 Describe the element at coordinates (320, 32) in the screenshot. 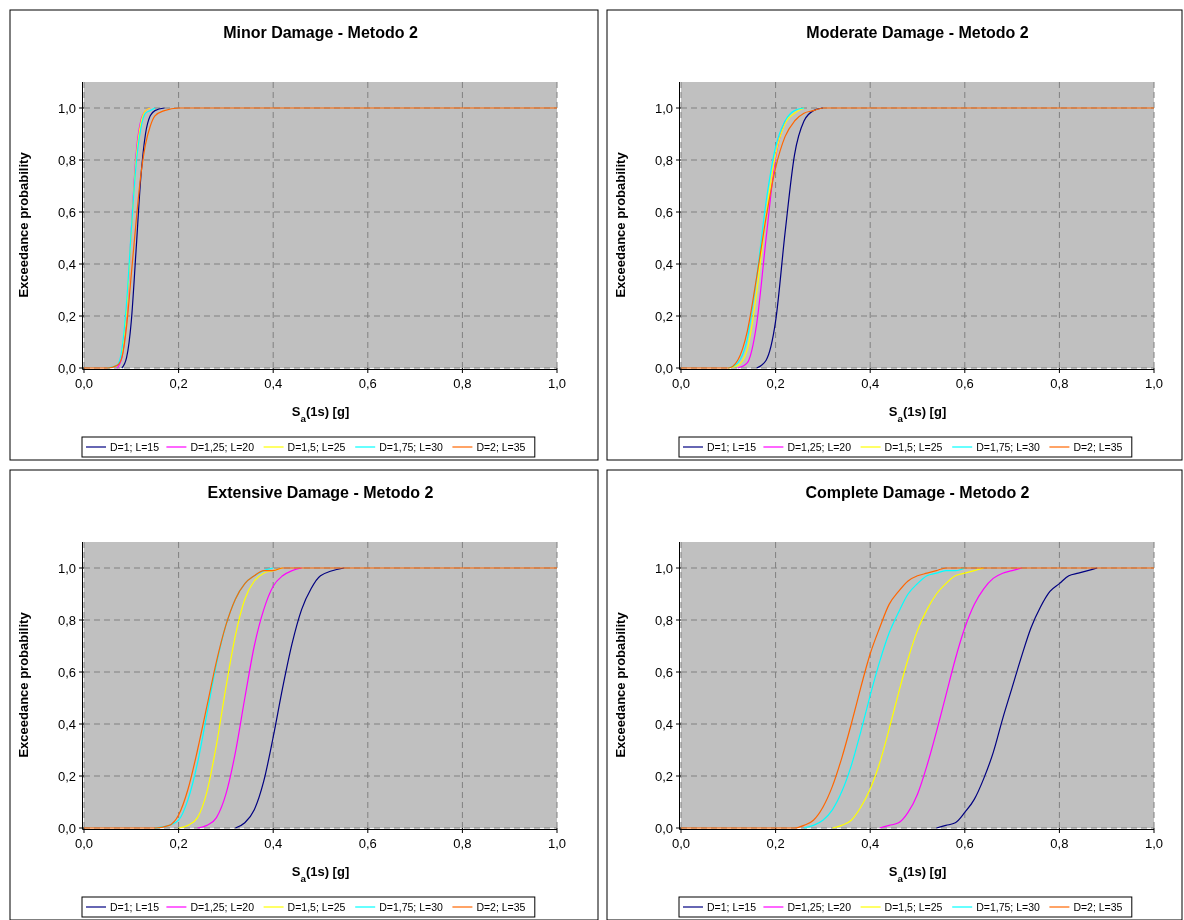

I see `chart-title: Minor Damage - Metodo 2` at that location.